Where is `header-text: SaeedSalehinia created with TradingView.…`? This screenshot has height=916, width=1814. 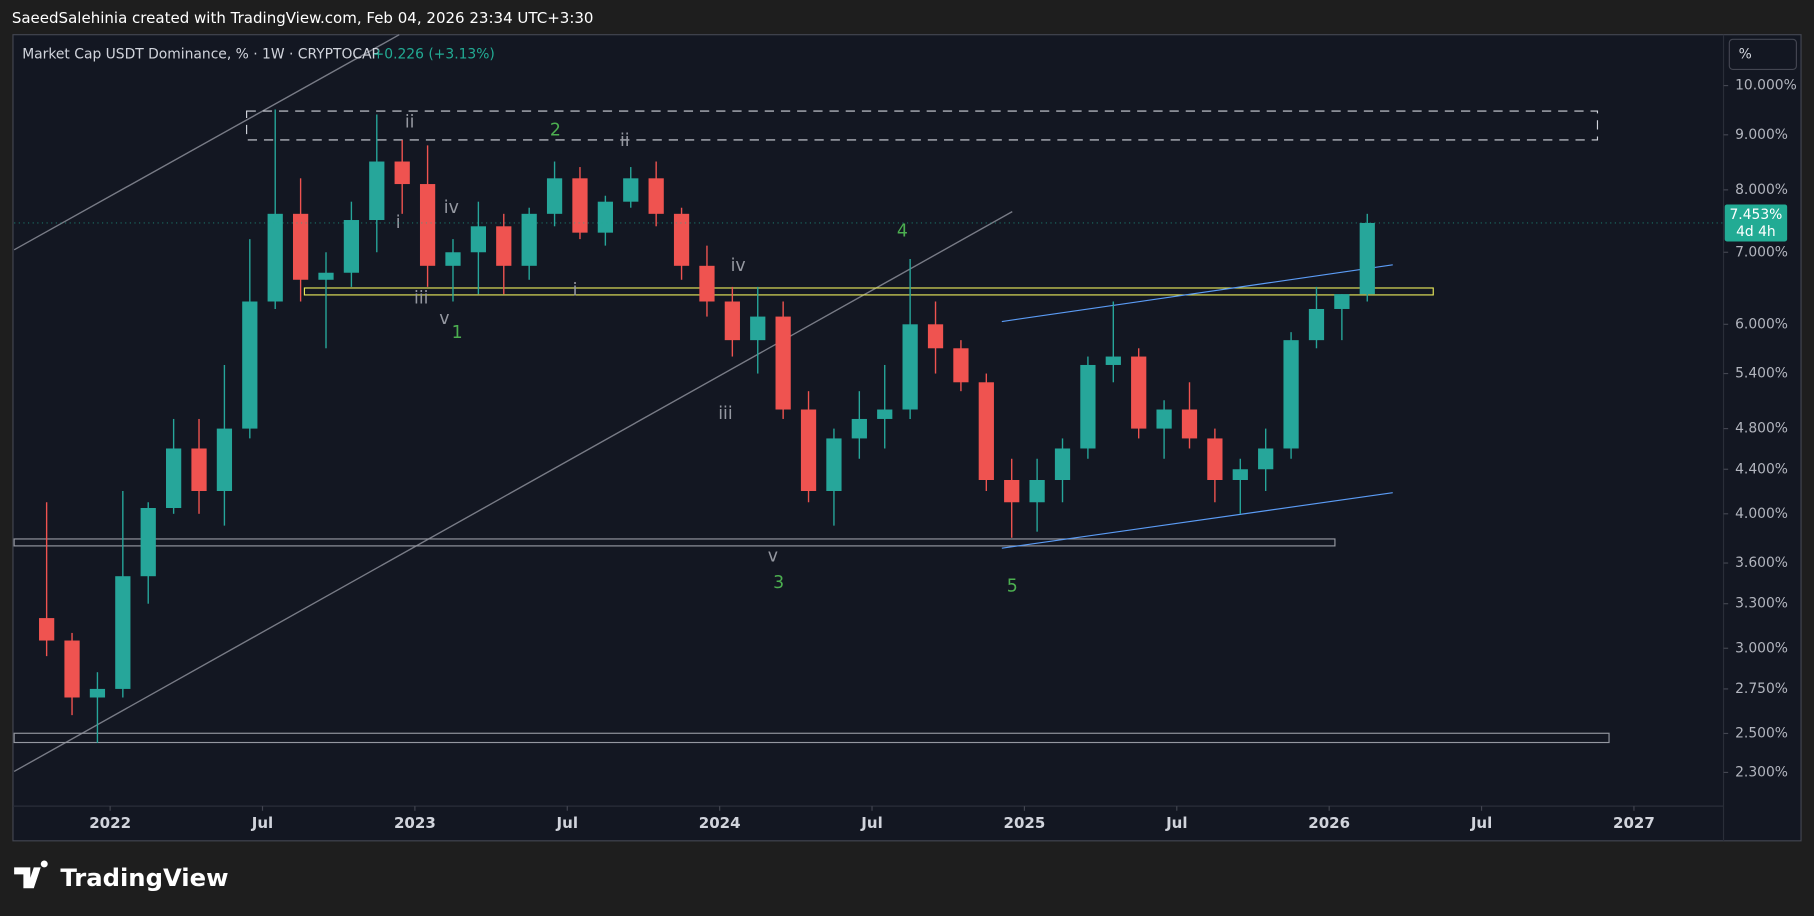
header-text: SaeedSalehinia created with TradingView.… is located at coordinates (303, 18).